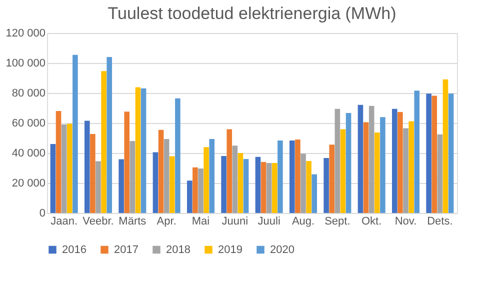 The image size is (480, 288). What do you see at coordinates (371, 222) in the screenshot?
I see `x-tick-label: Okt.` at bounding box center [371, 222].